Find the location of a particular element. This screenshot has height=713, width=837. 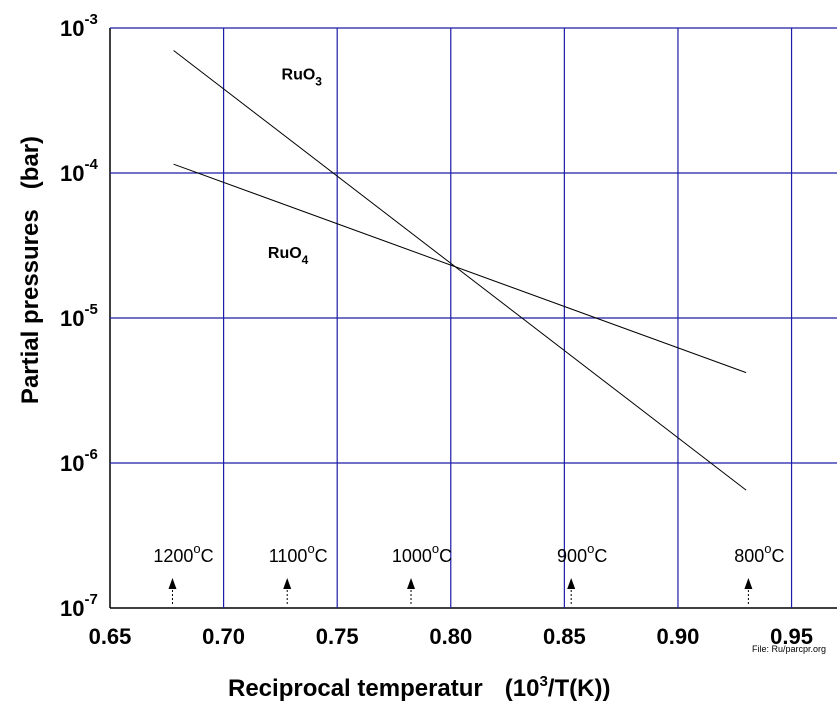

temperature-marker: 900oC is located at coordinates (582, 573).